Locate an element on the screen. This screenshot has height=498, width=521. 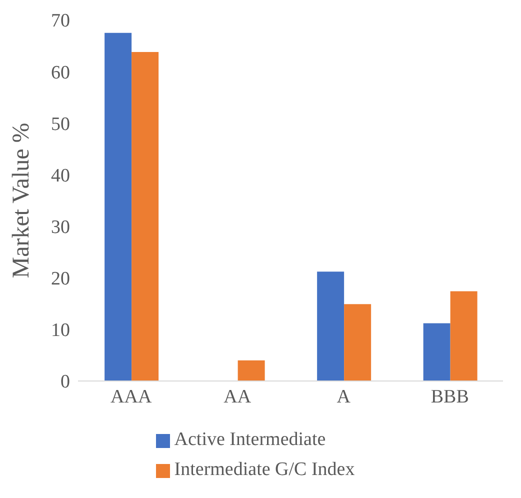
y-tick-label: 20 is located at coordinates (60, 279).